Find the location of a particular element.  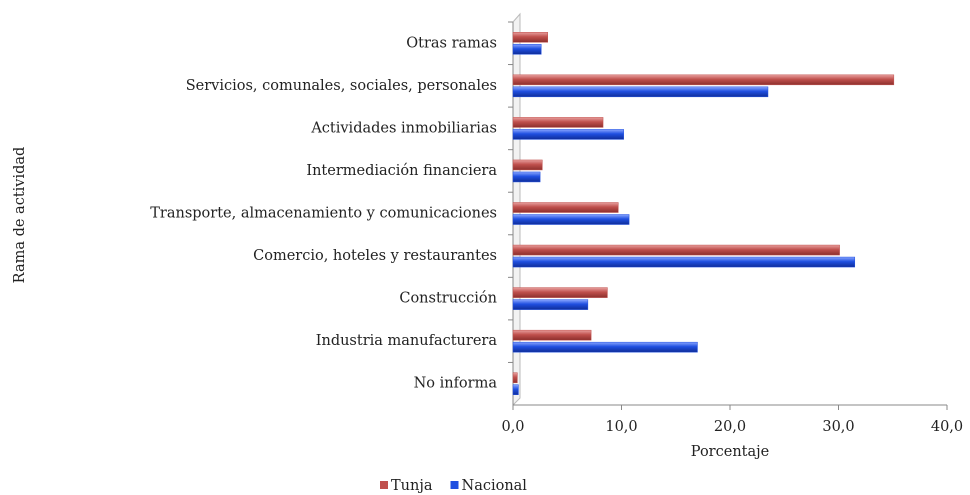

y-tick-label: Comercio, hoteles y restaurantes is located at coordinates (375, 256).